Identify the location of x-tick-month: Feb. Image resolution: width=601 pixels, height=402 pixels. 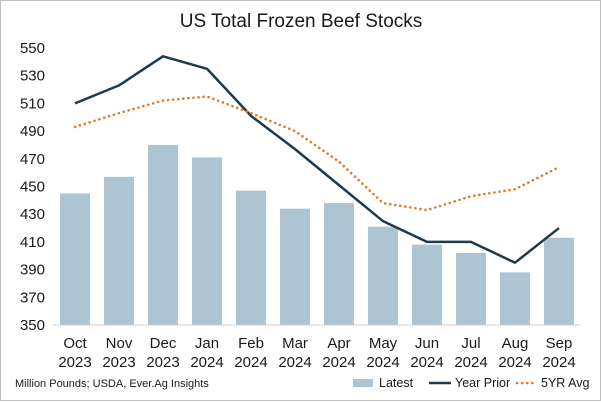
(251, 343).